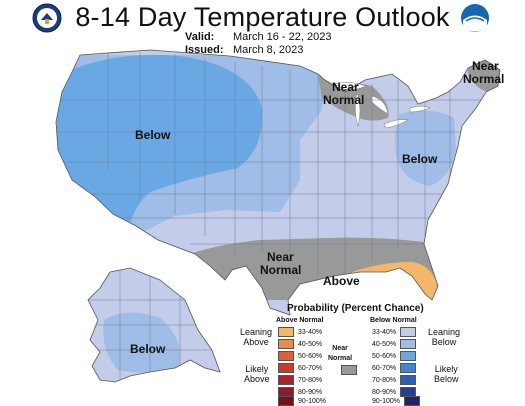 The width and height of the screenshot is (525, 406). I want to click on legend-title: Probability (Percent Chance), so click(355, 308).